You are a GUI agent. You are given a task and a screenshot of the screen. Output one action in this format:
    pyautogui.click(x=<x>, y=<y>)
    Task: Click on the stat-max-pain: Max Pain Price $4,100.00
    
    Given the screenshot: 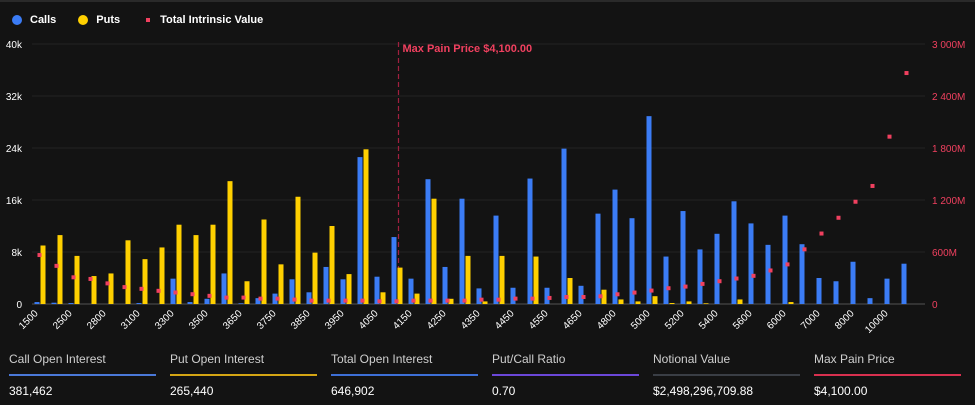 What is the action you would take?
    pyautogui.click(x=887, y=375)
    